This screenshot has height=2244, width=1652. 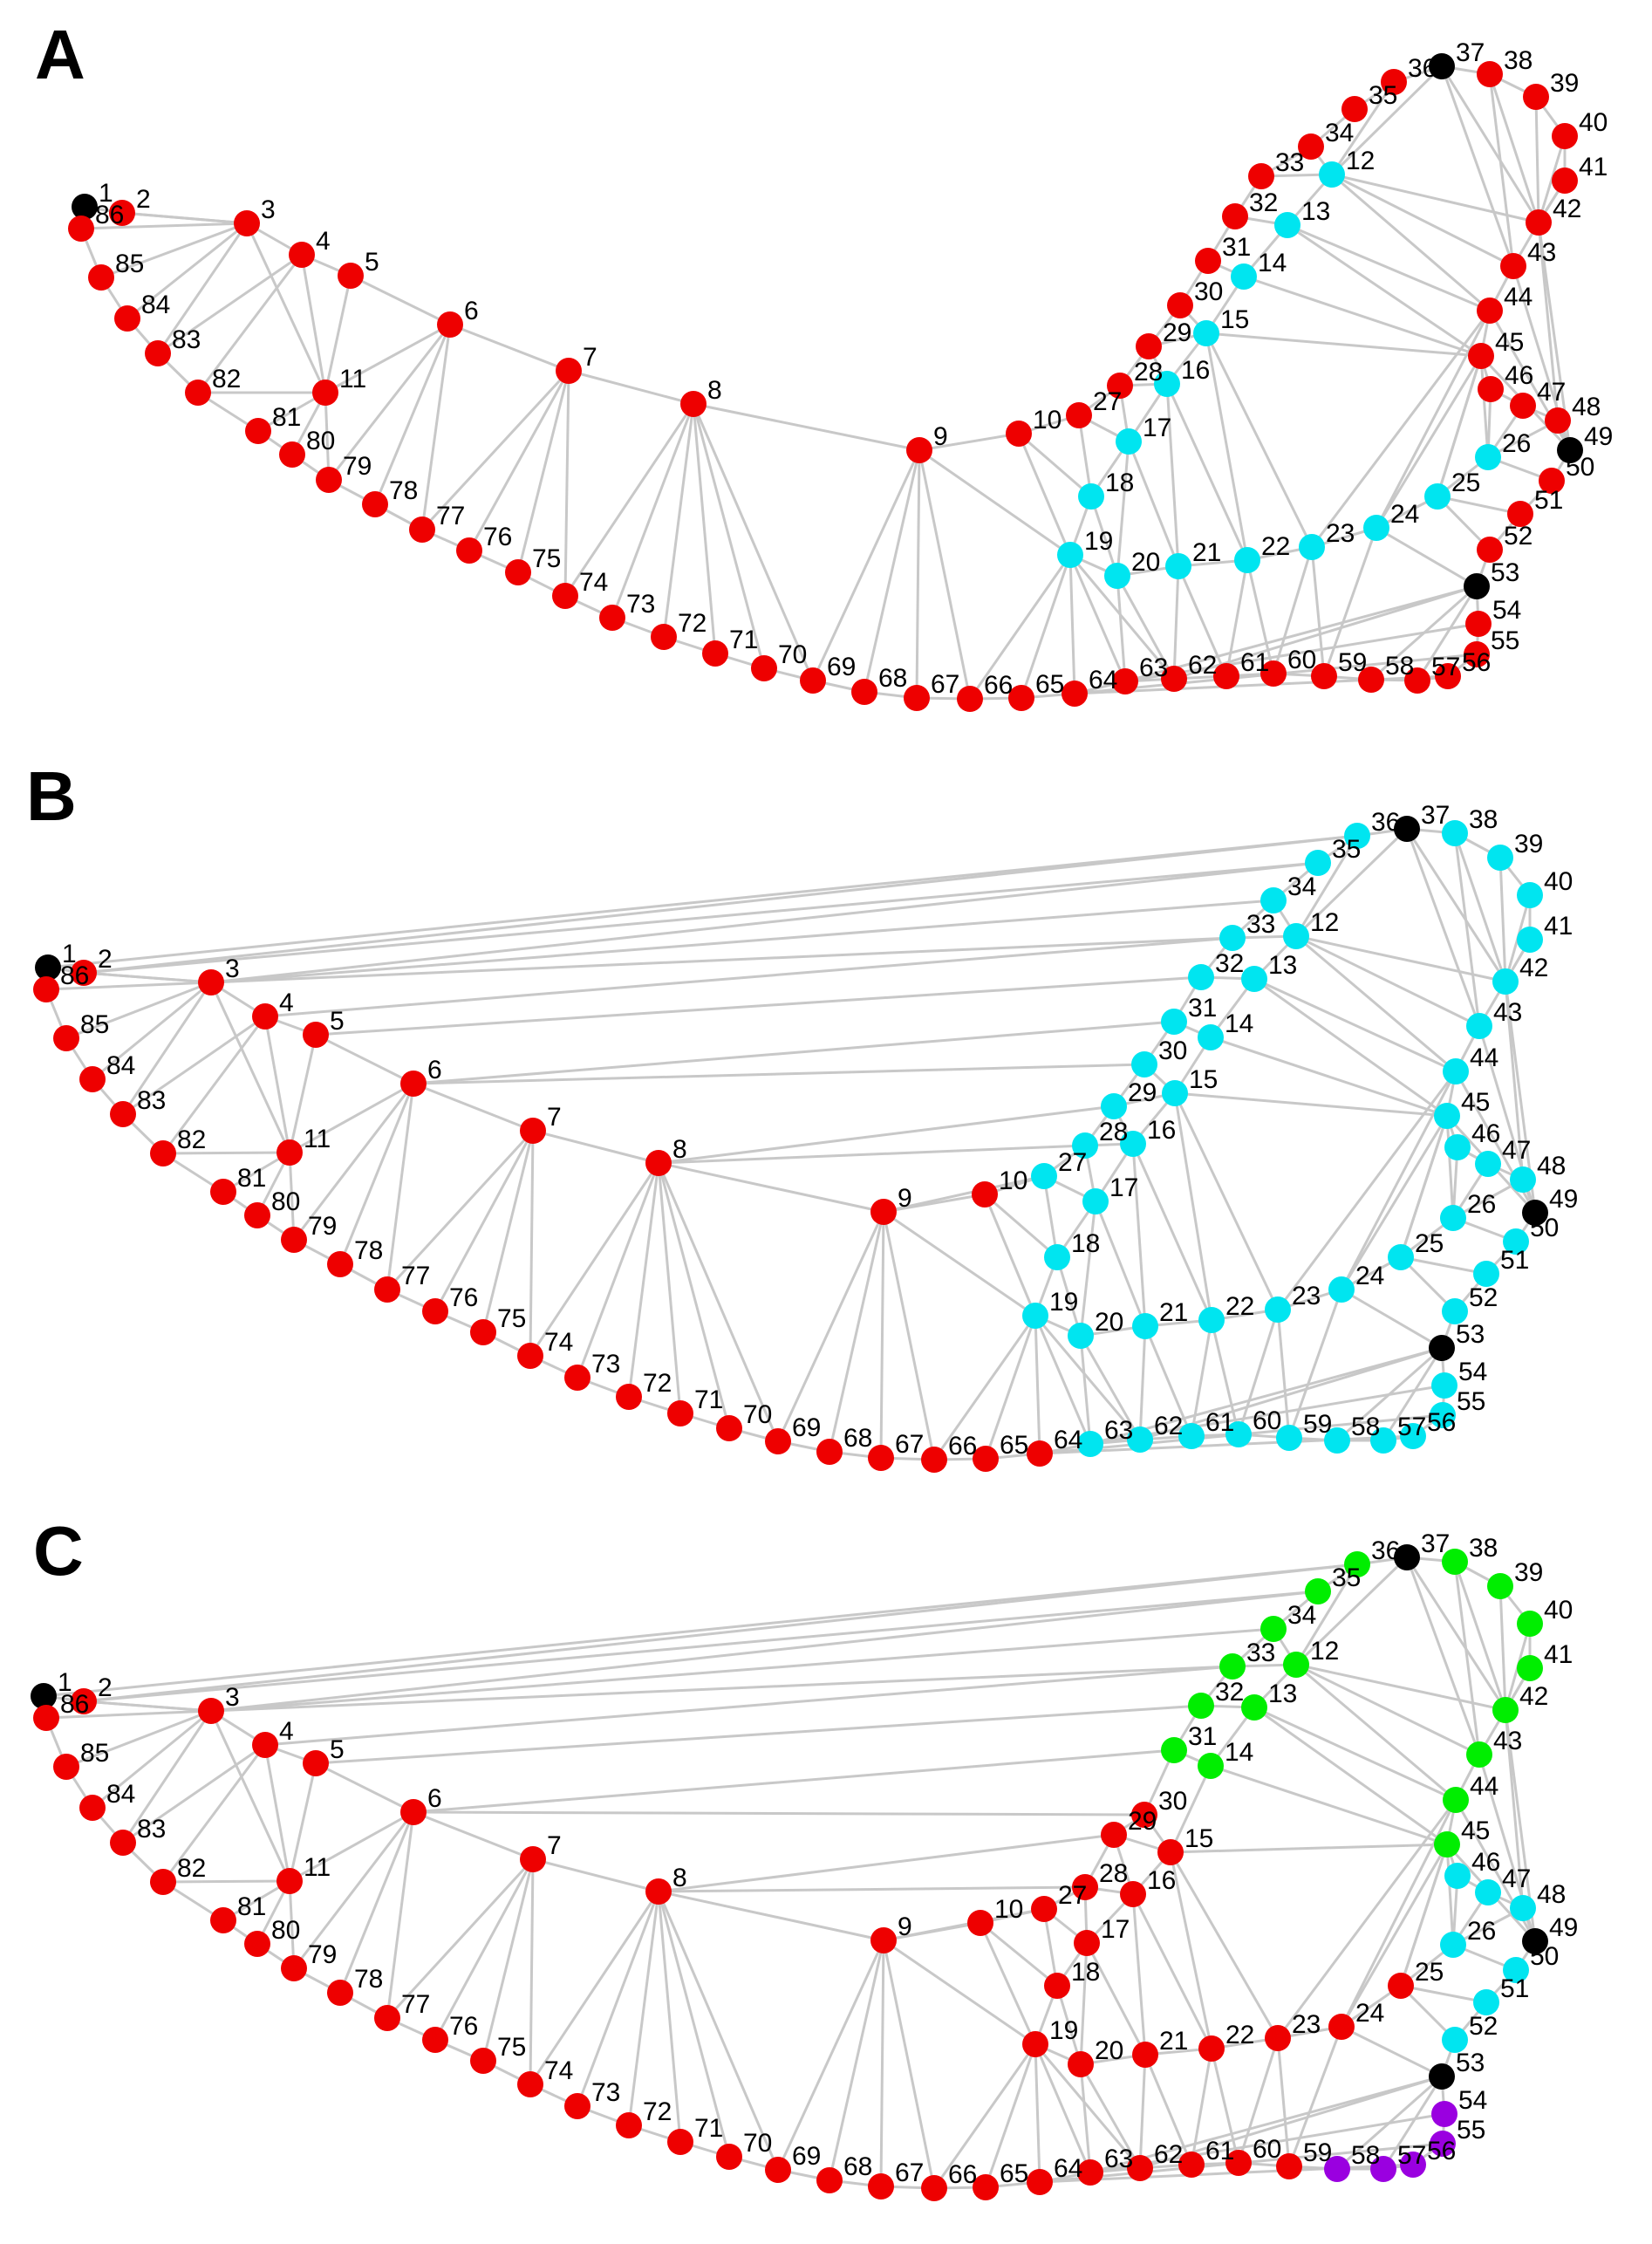 What do you see at coordinates (708, 2129) in the screenshot?
I see `node-label-71: 71` at bounding box center [708, 2129].